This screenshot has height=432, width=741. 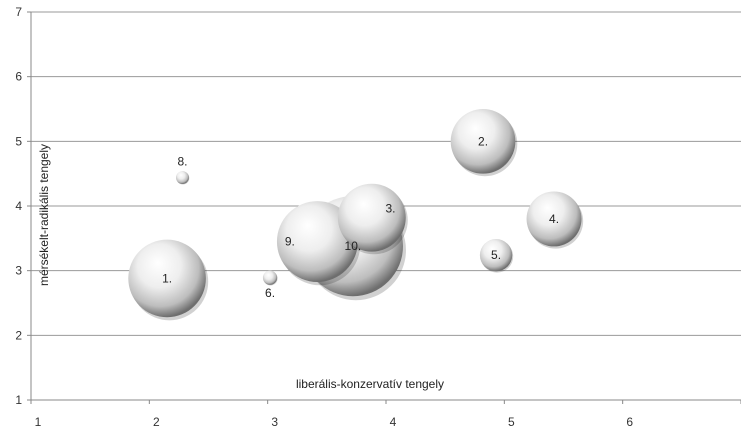 I want to click on x-tick-label: 4, so click(x=393, y=422).